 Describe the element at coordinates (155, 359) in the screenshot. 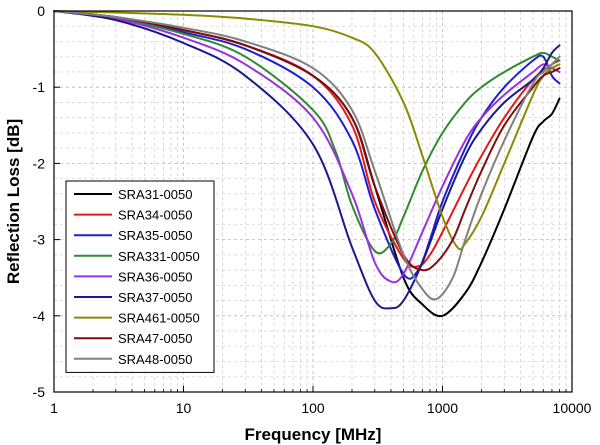

I see `legend-label: SRA48-0050` at that location.